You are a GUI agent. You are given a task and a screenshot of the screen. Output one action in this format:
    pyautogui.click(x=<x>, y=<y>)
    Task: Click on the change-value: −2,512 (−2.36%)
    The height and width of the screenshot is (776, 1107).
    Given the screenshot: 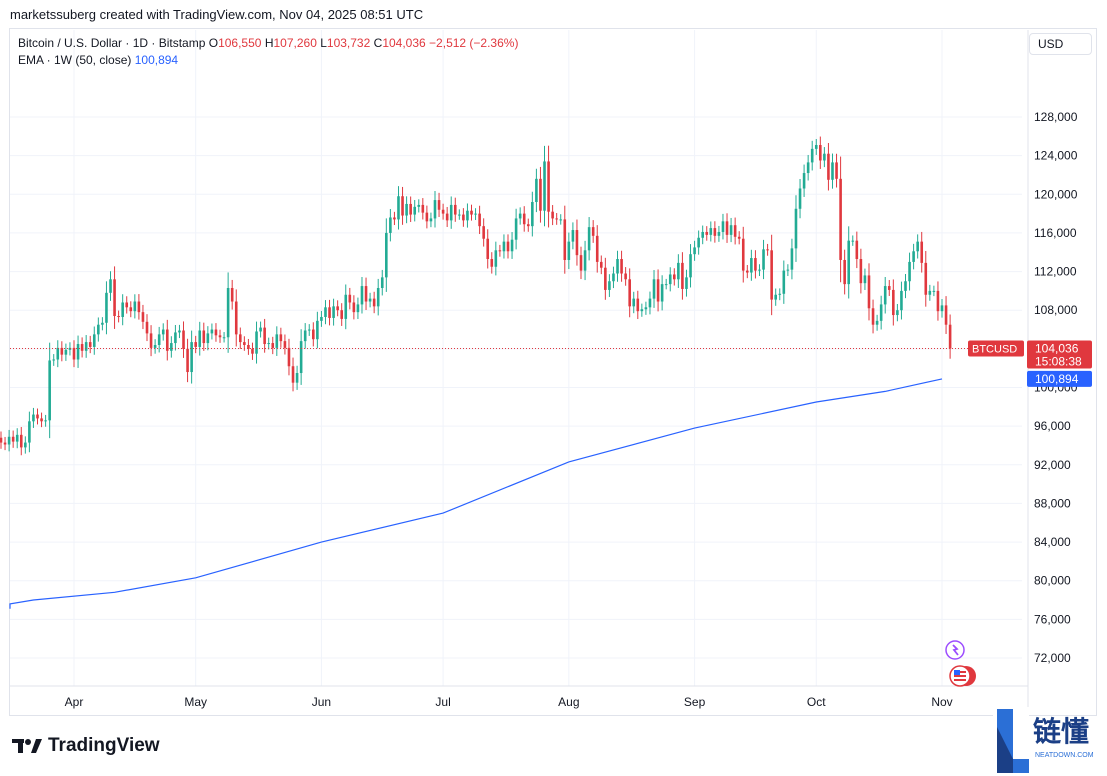 What is the action you would take?
    pyautogui.click(x=474, y=43)
    